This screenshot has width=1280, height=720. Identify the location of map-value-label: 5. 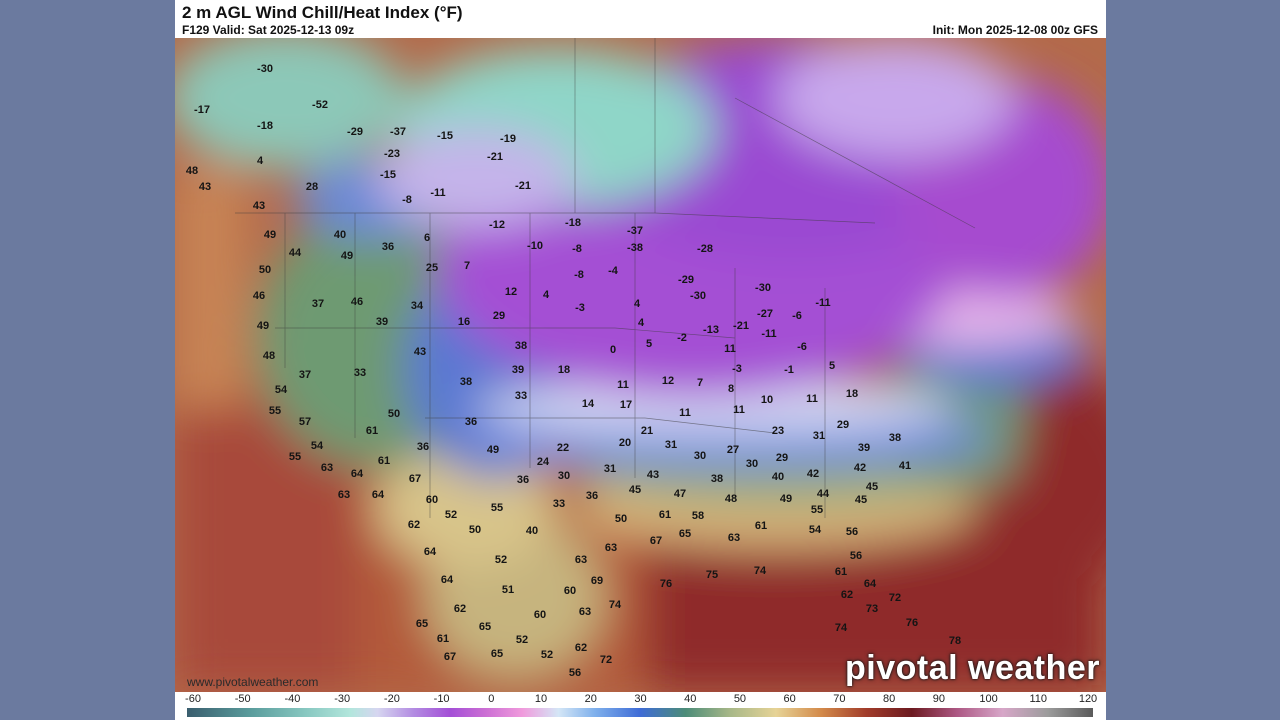
(649, 344).